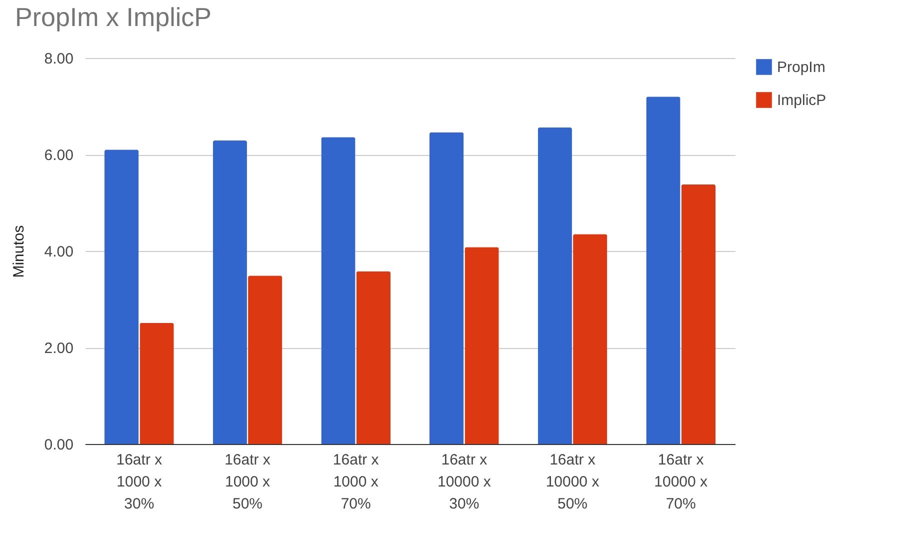 Image resolution: width=920 pixels, height=542 pixels. Describe the element at coordinates (464, 482) in the screenshot. I see `x-tick-label: 16atr x 10000 x 30%` at that location.